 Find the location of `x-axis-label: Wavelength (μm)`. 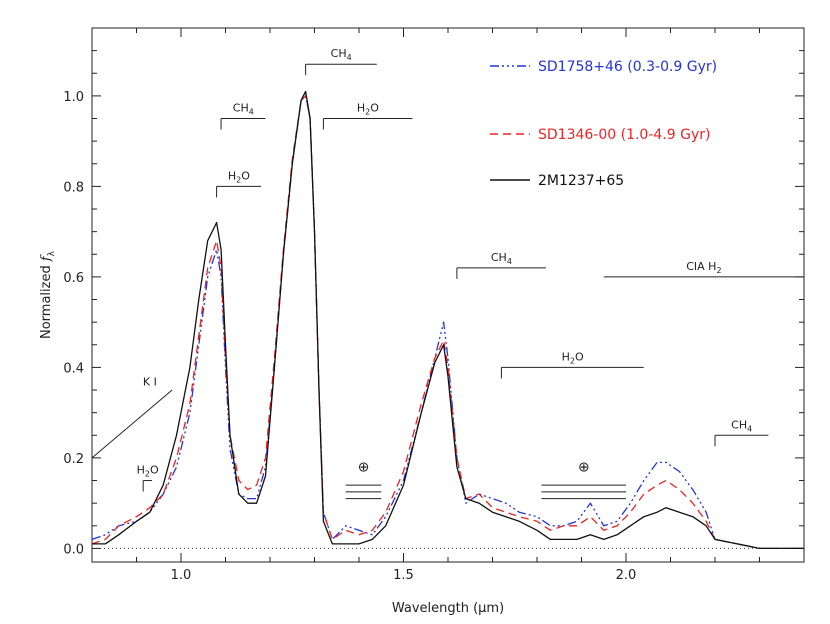

x-axis-label: Wavelength (μm) is located at coordinates (448, 608).